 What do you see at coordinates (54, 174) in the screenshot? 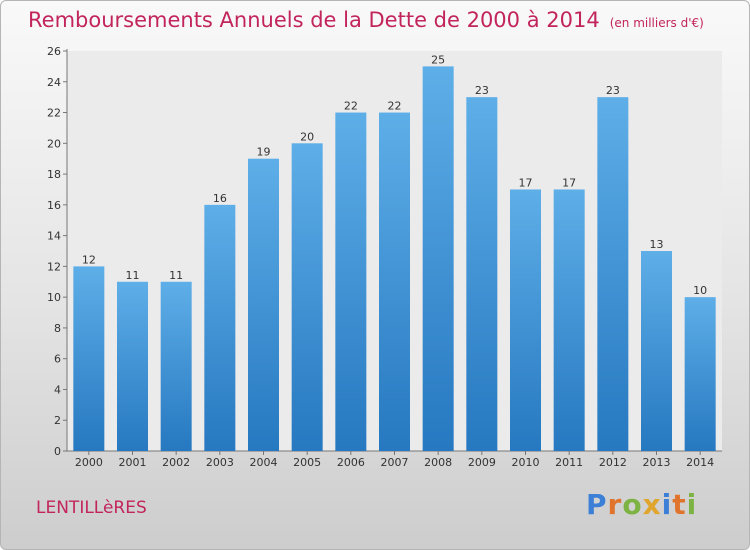
I see `y-tick-label: 18` at bounding box center [54, 174].